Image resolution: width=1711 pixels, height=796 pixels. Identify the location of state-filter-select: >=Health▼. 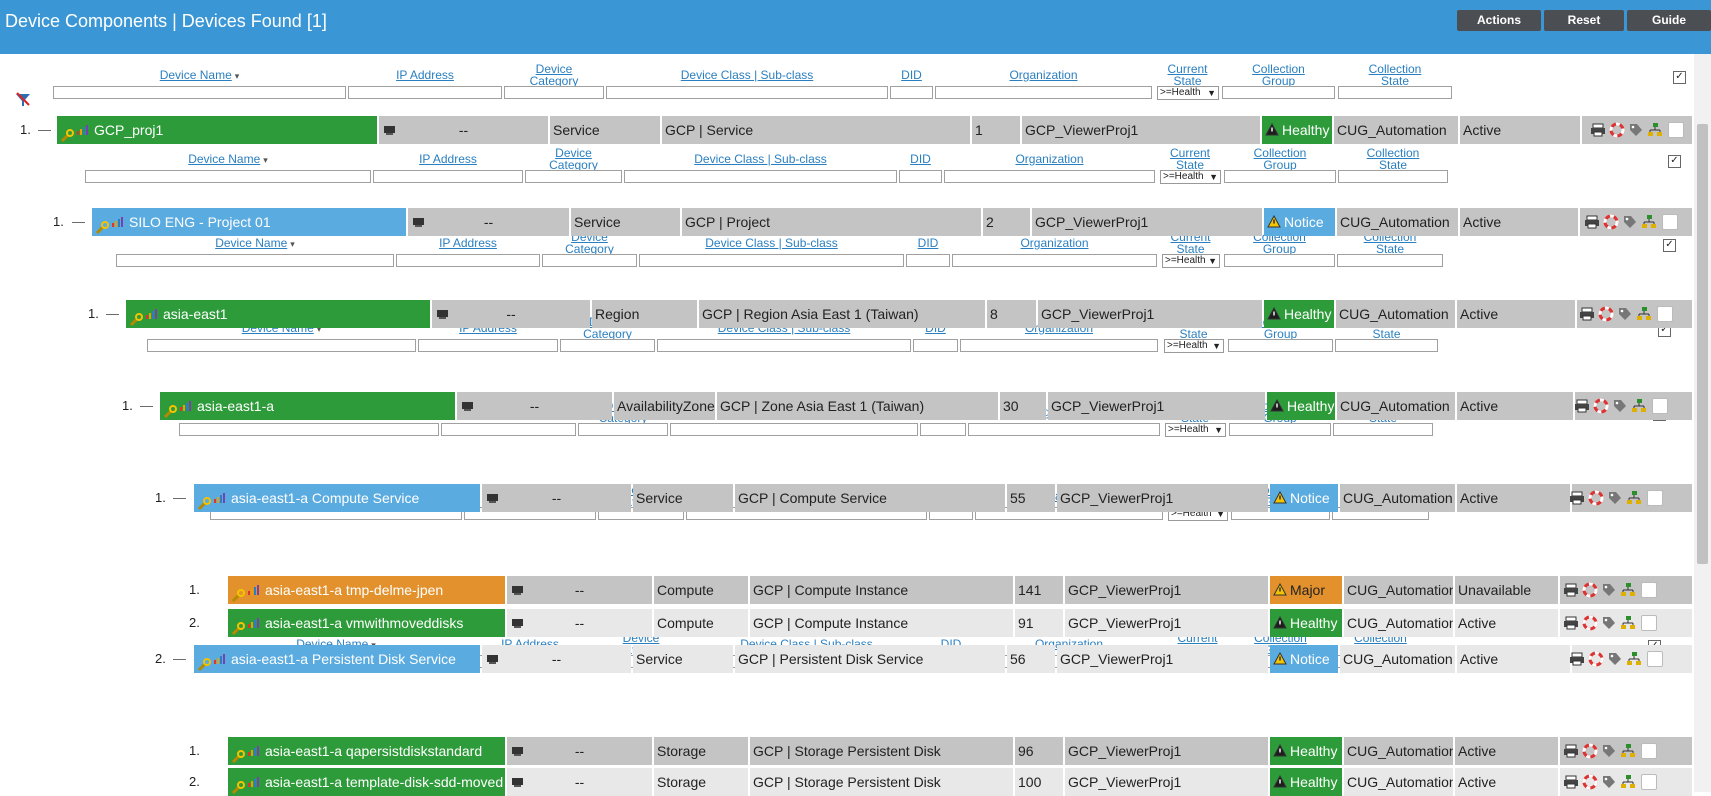
(1191, 261).